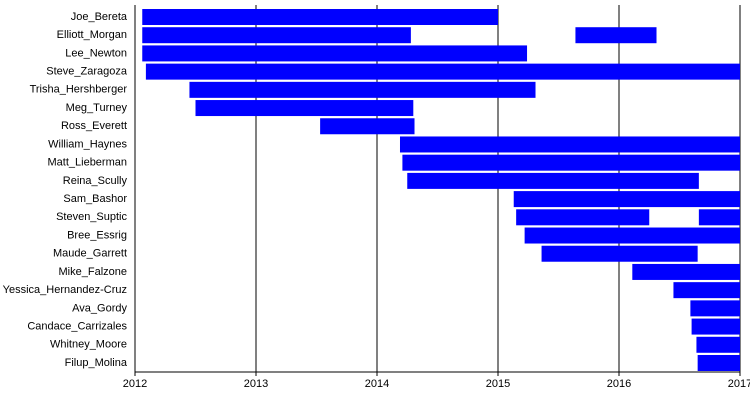  Describe the element at coordinates (95, 199) in the screenshot. I see `row-label: Sam_Bashor` at that location.